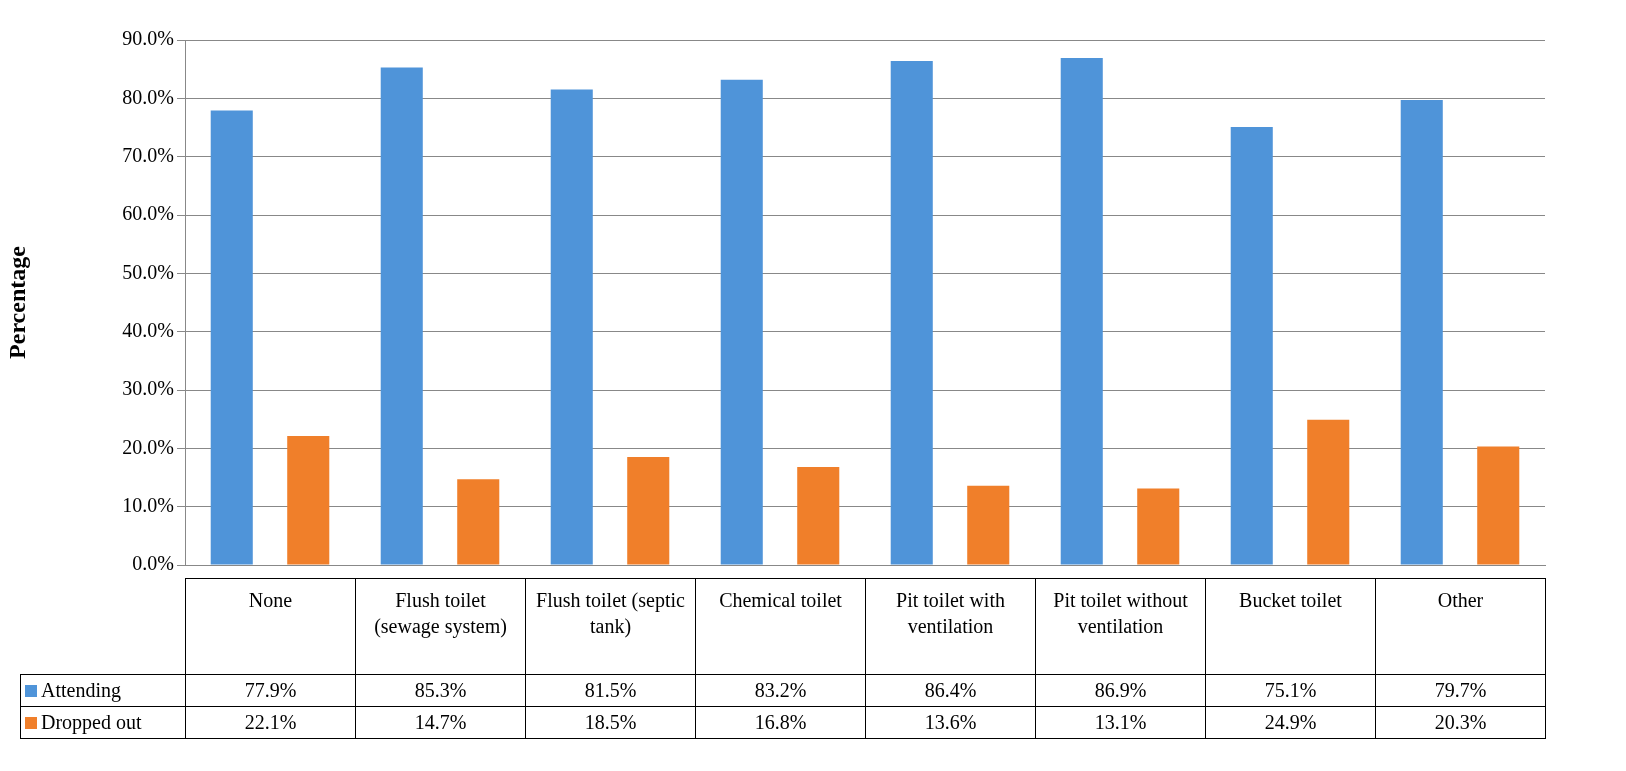  Describe the element at coordinates (440, 626) in the screenshot. I see `x-tick-label: Flush toilet (sewage system)` at that location.